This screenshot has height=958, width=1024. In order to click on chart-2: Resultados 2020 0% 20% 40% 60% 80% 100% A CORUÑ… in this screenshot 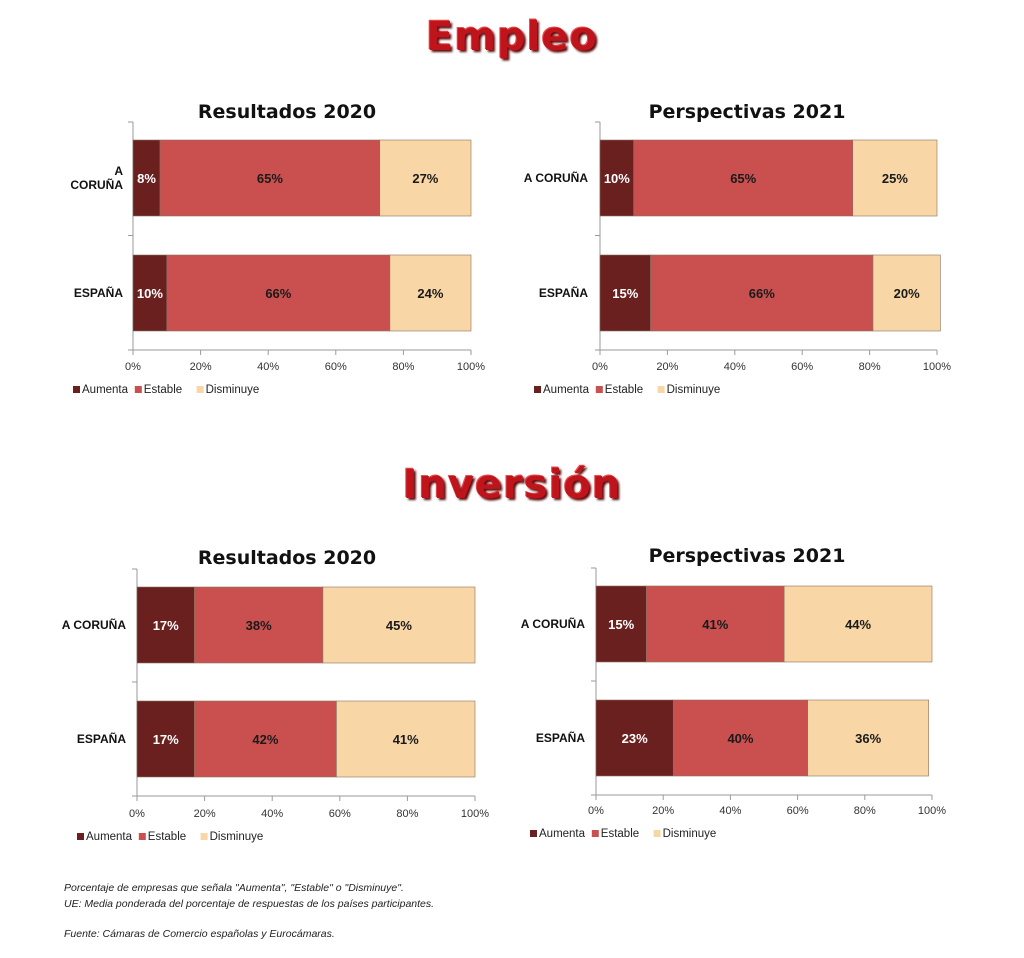, I will do `click(276, 695)`.